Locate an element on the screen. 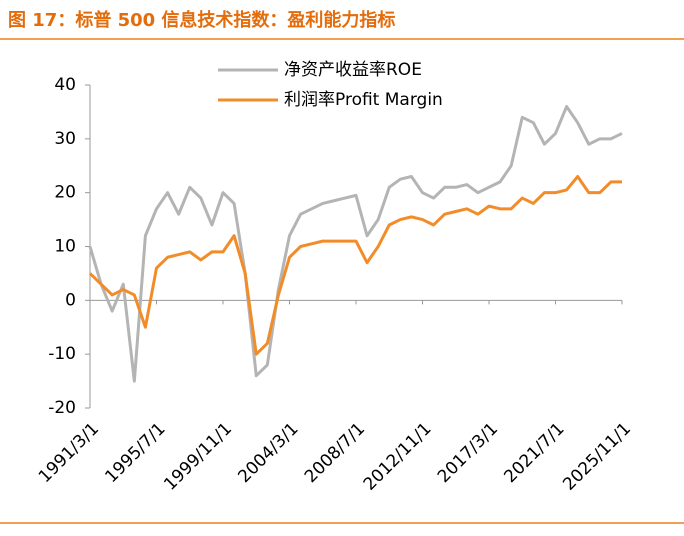  y-tick-label: 30 is located at coordinates (65, 139).